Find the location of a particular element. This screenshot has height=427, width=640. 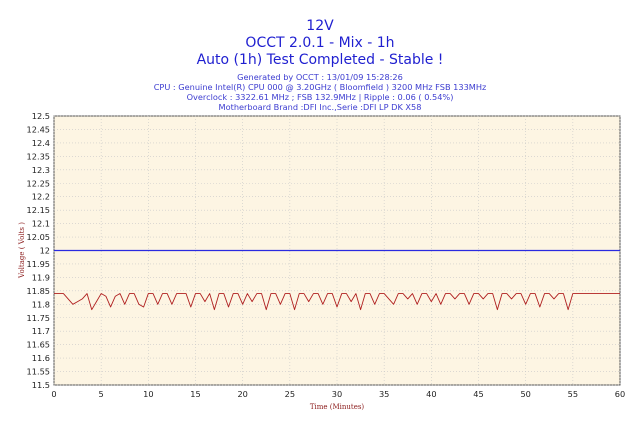

x-tick-label: 60 is located at coordinates (620, 394).